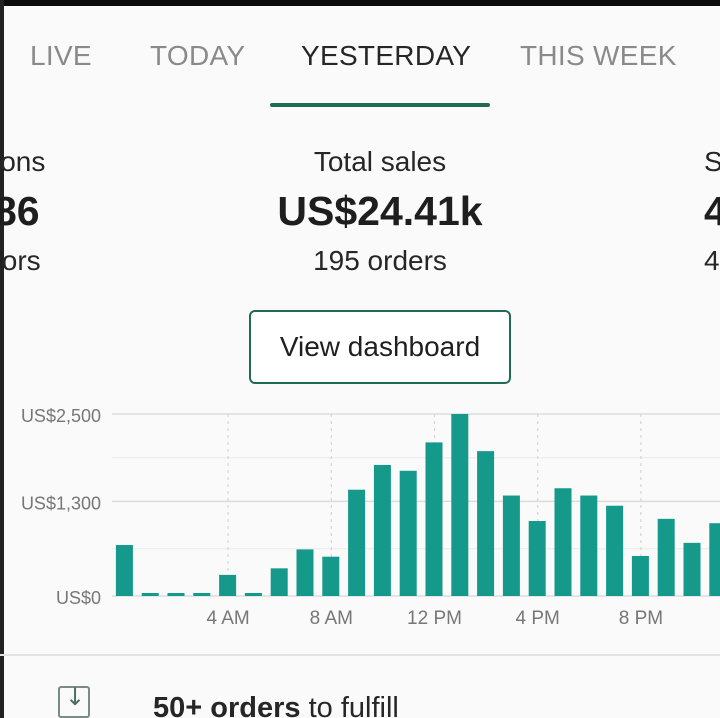  I want to click on metric-visitors-value: 86, so click(20, 211).